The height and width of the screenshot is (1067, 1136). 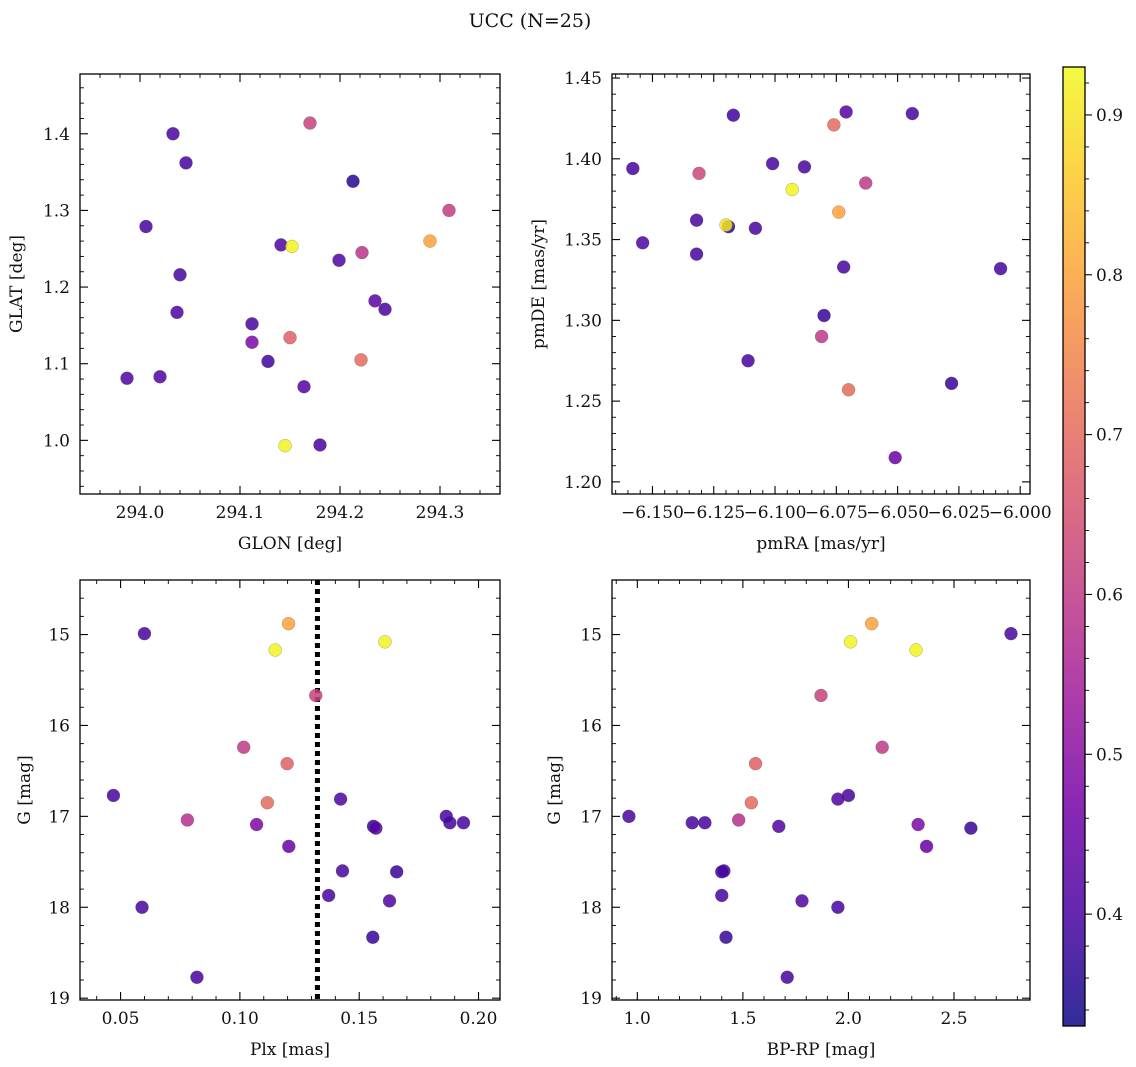 I want to click on x-tick-label: 294.2, so click(x=340, y=513).